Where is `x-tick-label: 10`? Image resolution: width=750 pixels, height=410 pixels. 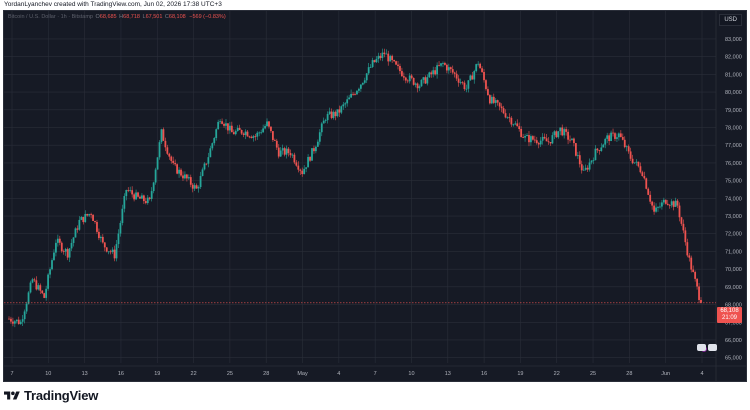 x-tick-label: 10 is located at coordinates (48, 374).